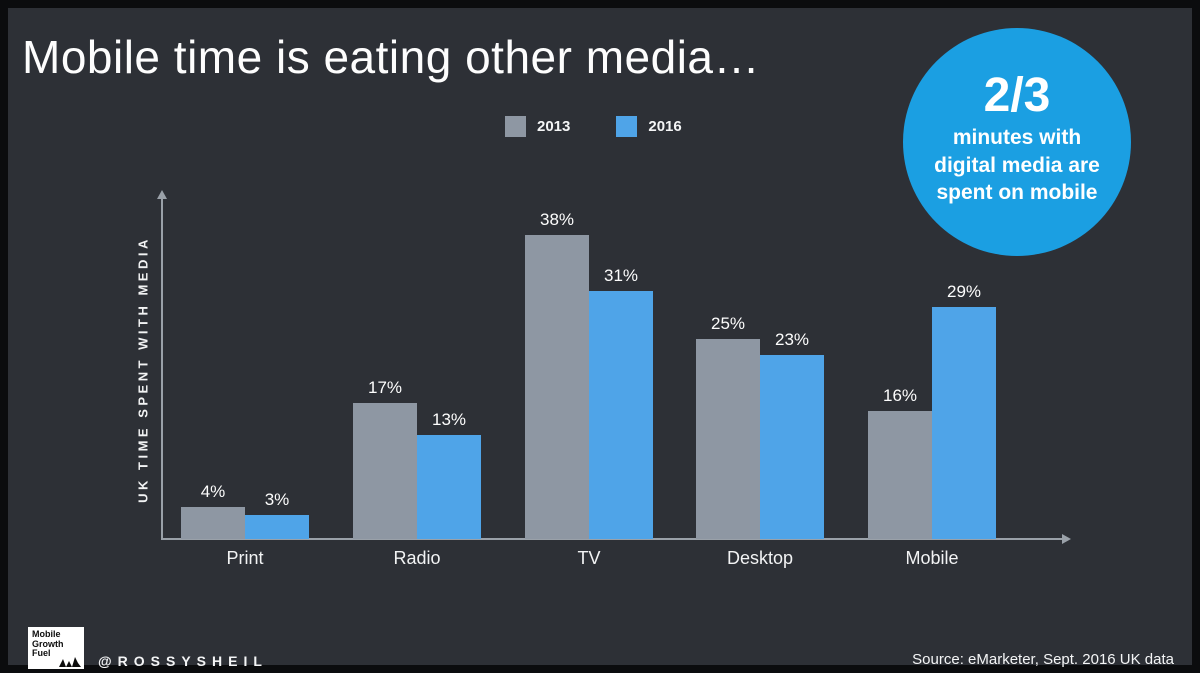 The width and height of the screenshot is (1200, 673). Describe the element at coordinates (449, 366) in the screenshot. I see `bar-col-2016-radio: 13%` at that location.